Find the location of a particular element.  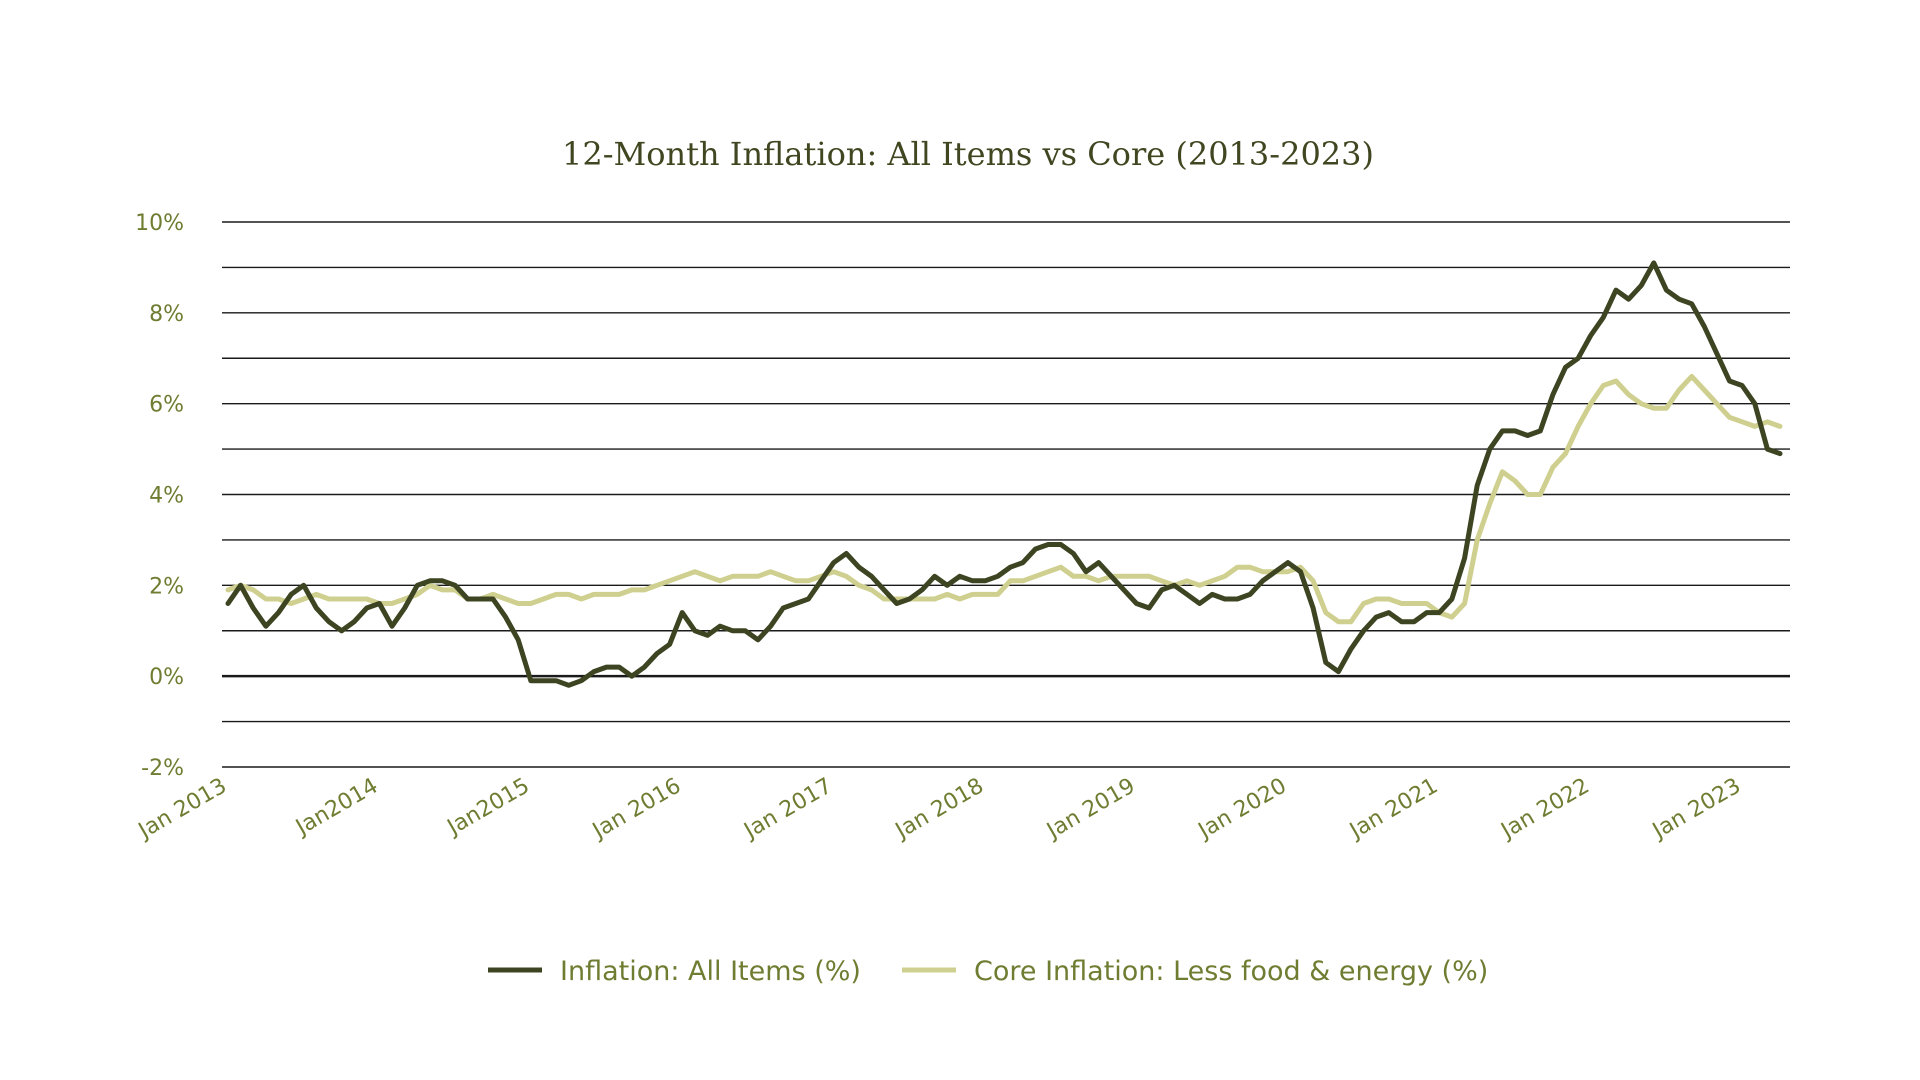

x-tick-label: Jan 2017 is located at coordinates (788, 809).